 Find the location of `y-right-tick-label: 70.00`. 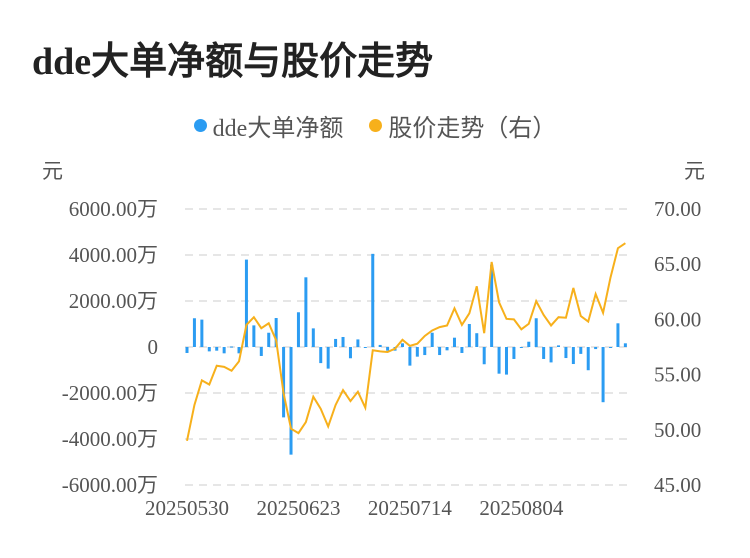

y-right-tick-label: 70.00 is located at coordinates (677, 209).